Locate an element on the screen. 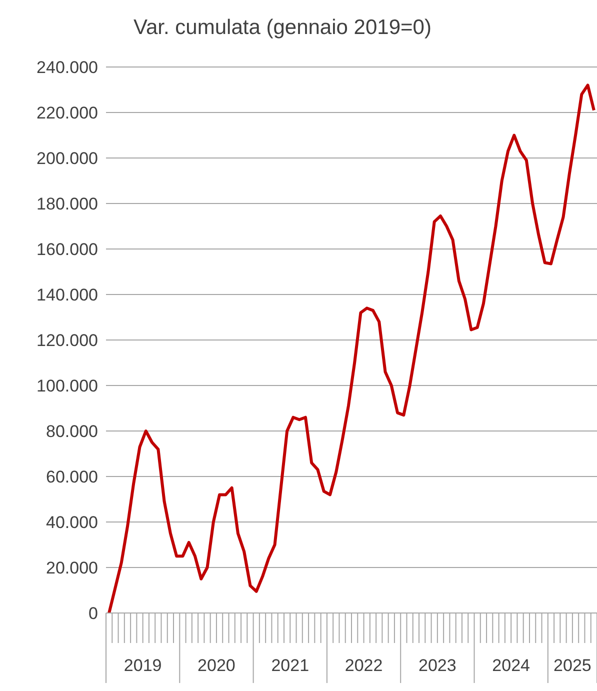 The width and height of the screenshot is (597, 691). y-tick-label: 140.000 is located at coordinates (67, 295).